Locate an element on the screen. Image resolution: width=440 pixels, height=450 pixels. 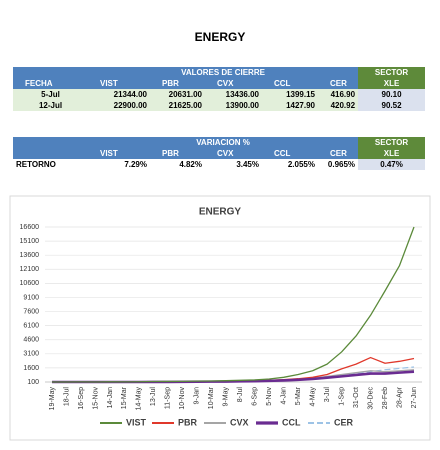
table-cell: 13436.00 is located at coordinates (233, 94).